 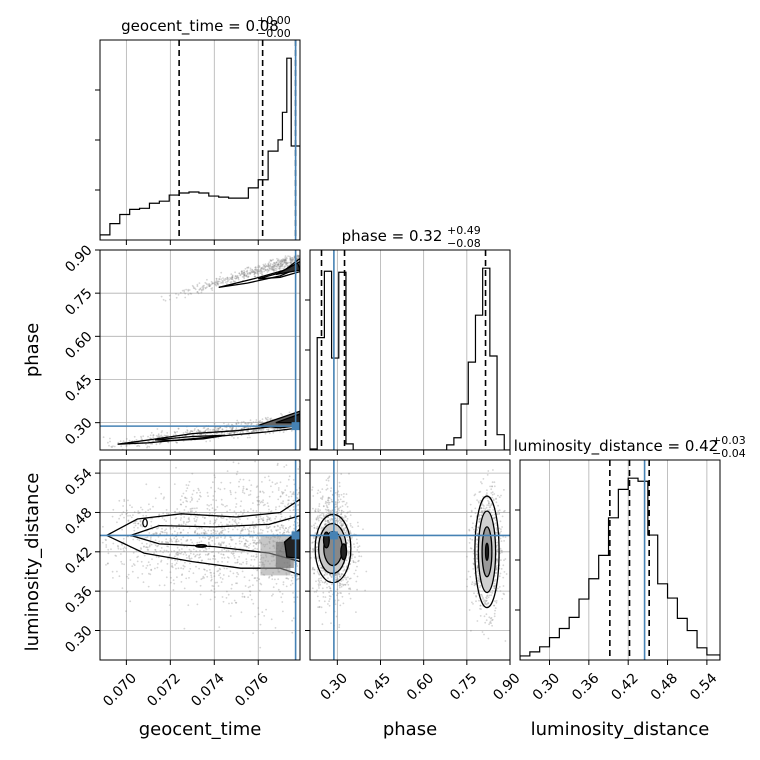 I want to click on title-geocent-time-plus: +0.00, so click(x=274, y=20).